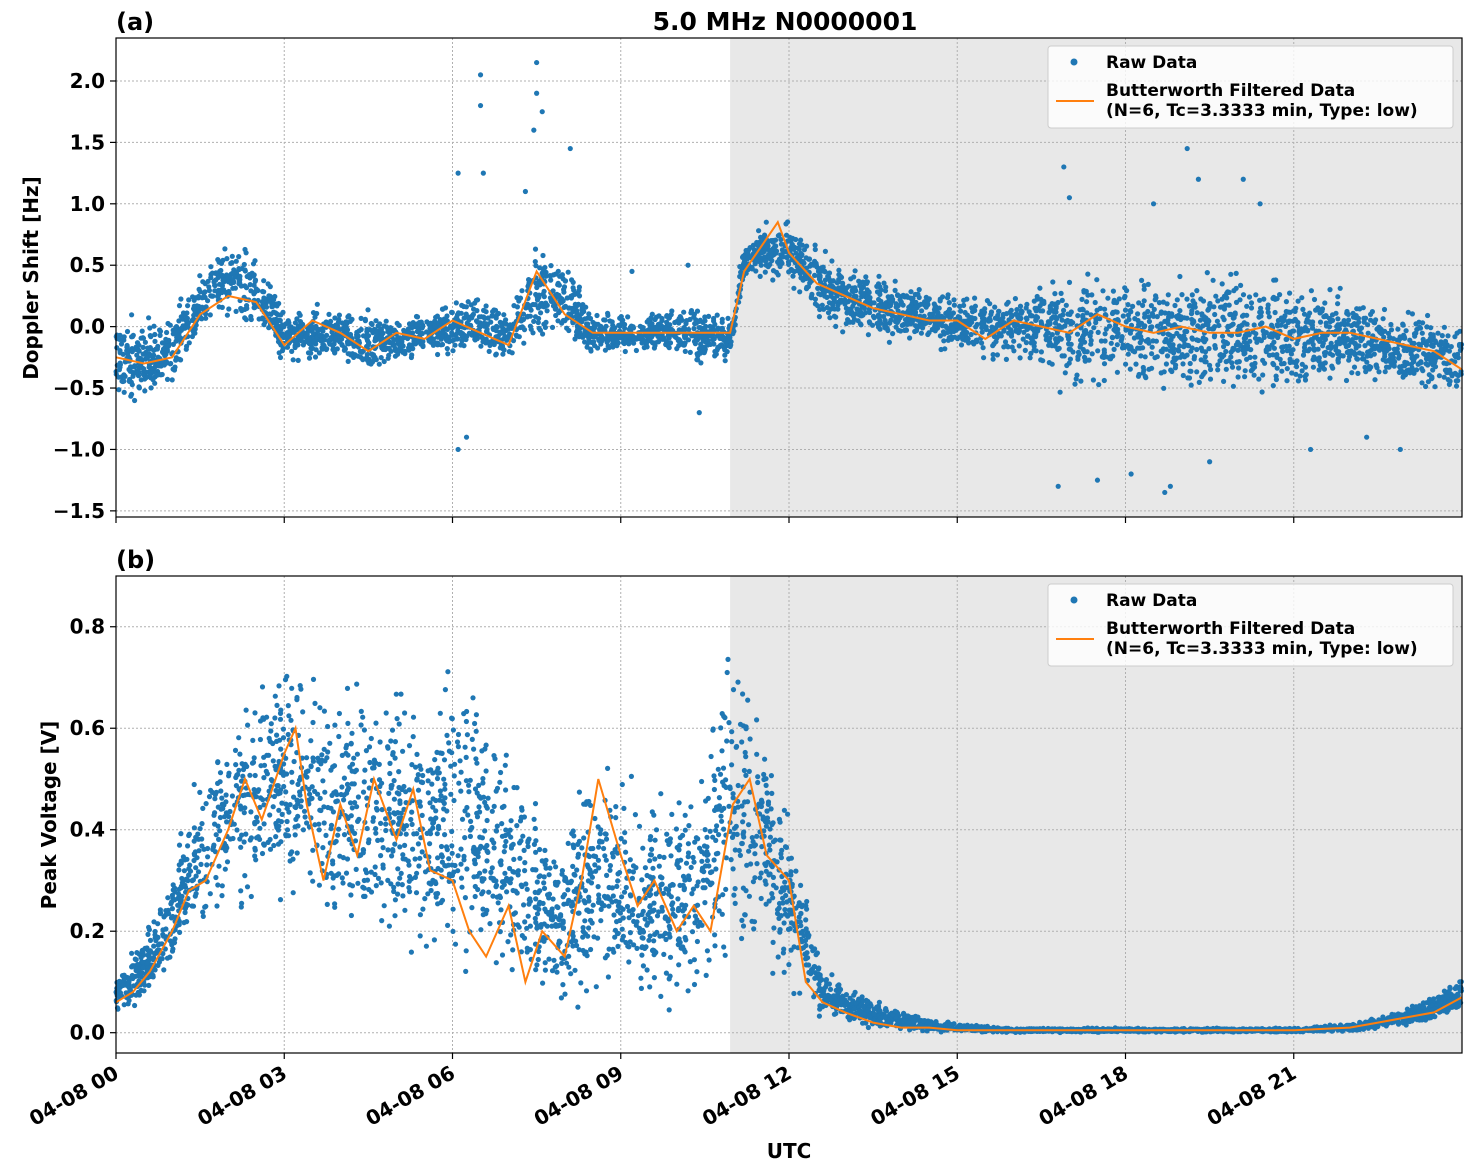 Image resolution: width=1471 pixels, height=1172 pixels. What do you see at coordinates (705, 520) in the screenshot?
I see `panel-a-x-ticks` at bounding box center [705, 520].